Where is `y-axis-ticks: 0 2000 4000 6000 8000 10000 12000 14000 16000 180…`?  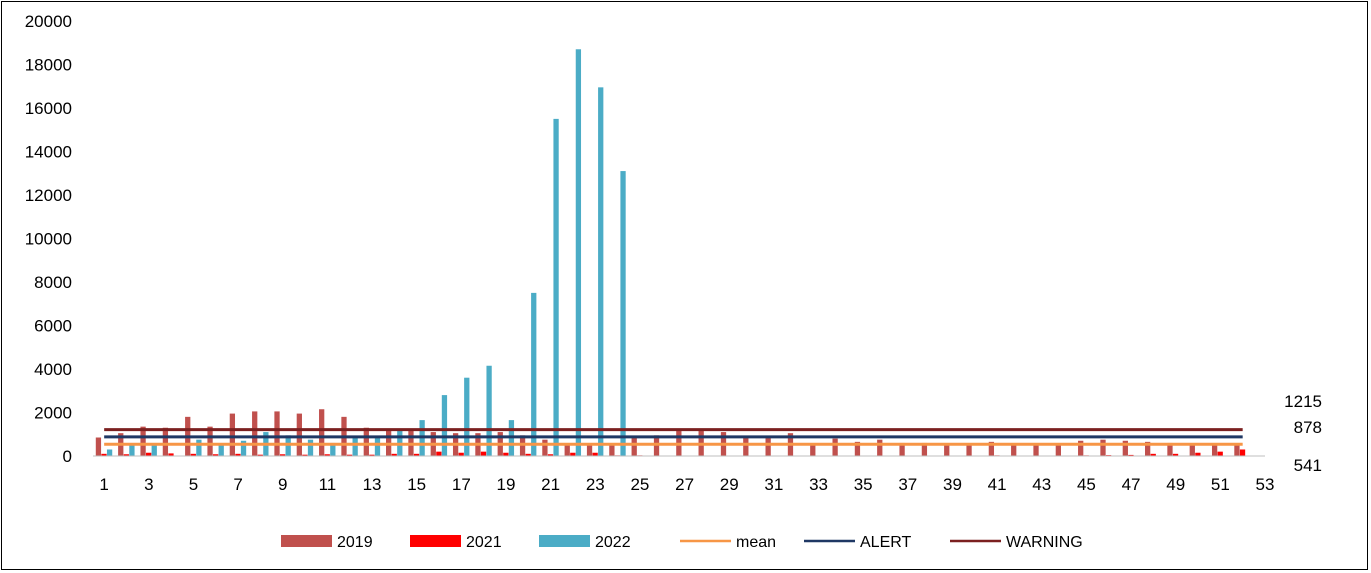
y-axis-ticks: 0 2000 4000 6000 8000 10000 12000 14000 16000 180… is located at coordinates (48, 239).